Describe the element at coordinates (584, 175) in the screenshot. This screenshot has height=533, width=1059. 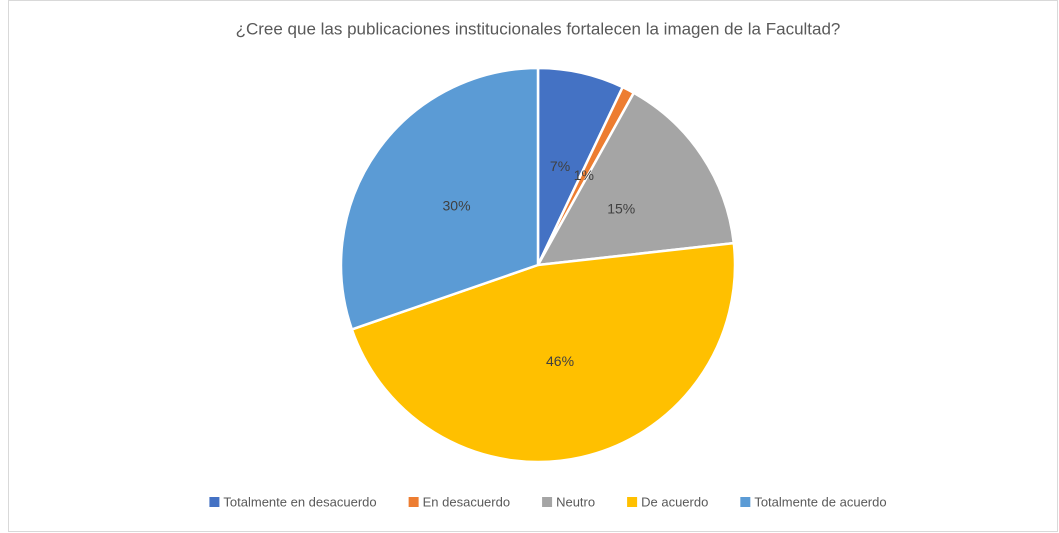
I see `data-label: 1%` at that location.